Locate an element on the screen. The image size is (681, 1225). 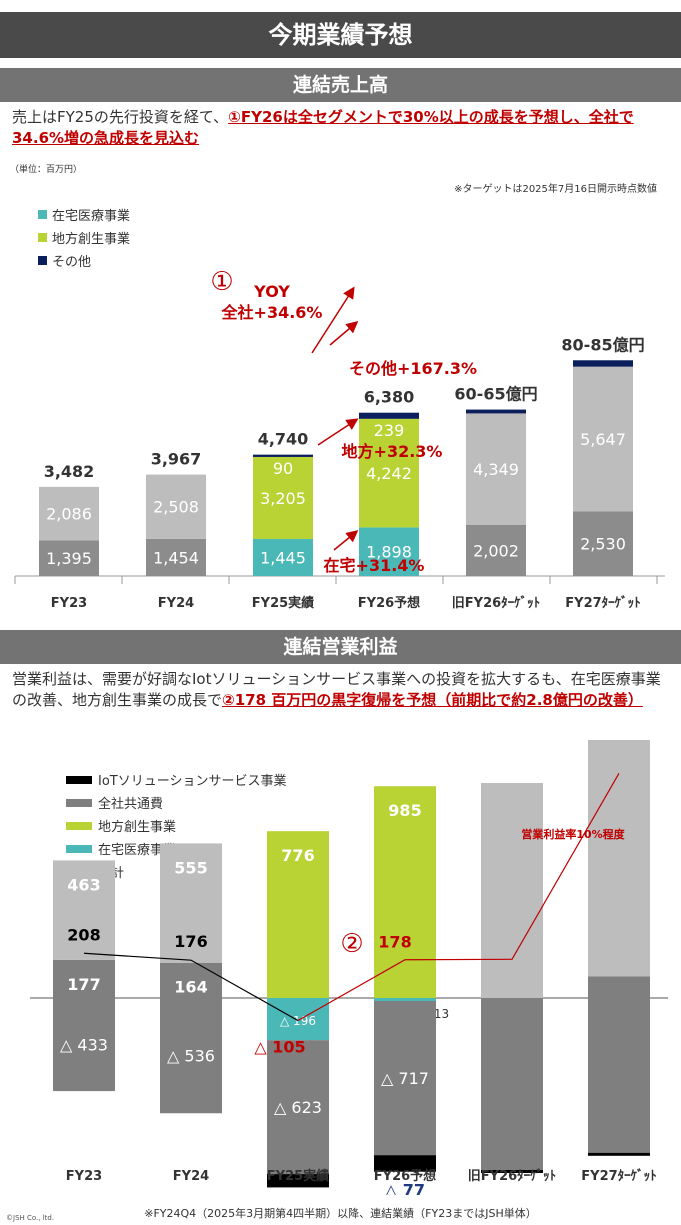
sales-segment-label: 2,086 is located at coordinates (69, 514).